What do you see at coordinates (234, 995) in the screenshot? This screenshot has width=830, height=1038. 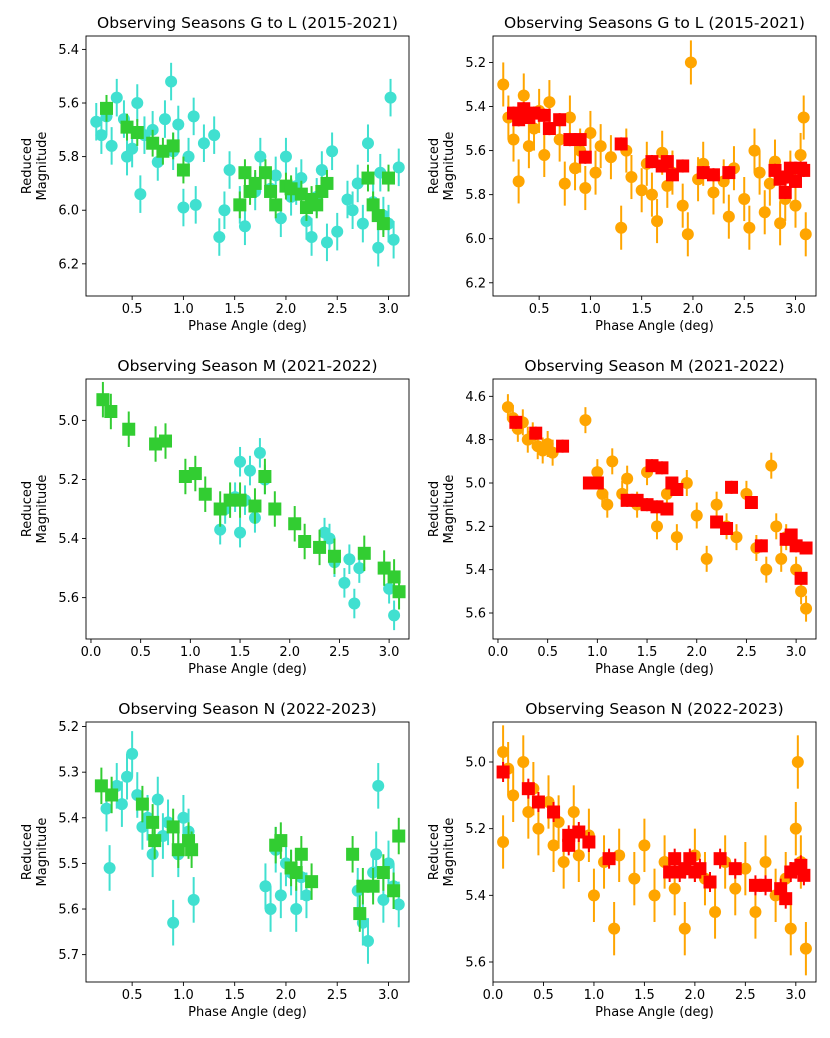 I see `x-tick-label: 1.5` at bounding box center [234, 995].